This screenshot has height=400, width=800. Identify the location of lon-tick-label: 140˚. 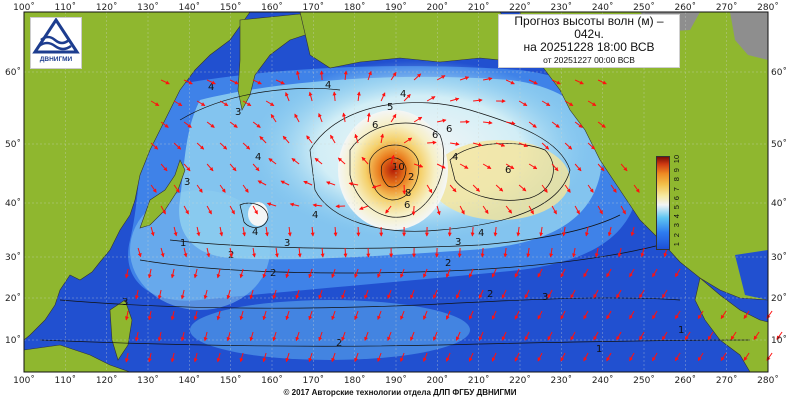
(189, 7).